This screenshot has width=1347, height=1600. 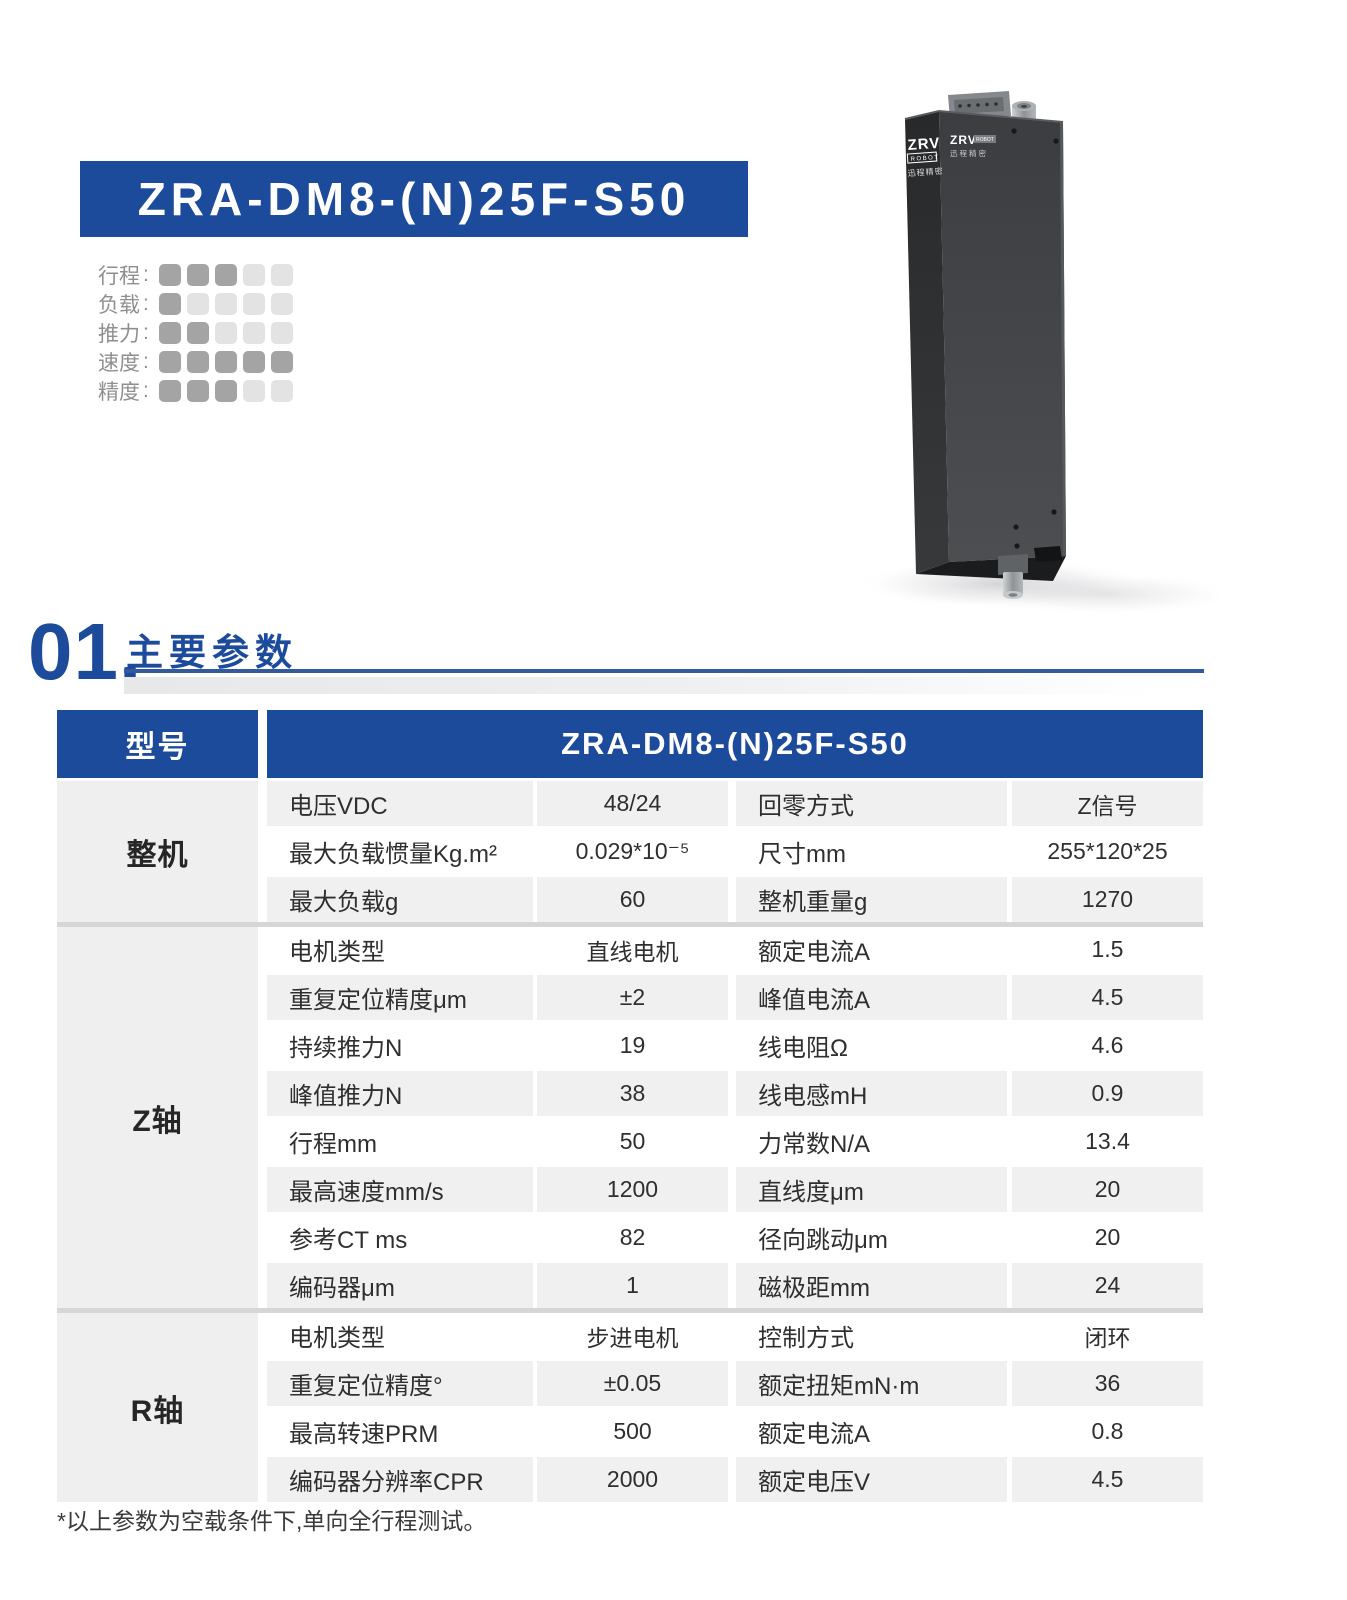 What do you see at coordinates (157, 1407) in the screenshot?
I see `spec-group-cell: R轴` at bounding box center [157, 1407].